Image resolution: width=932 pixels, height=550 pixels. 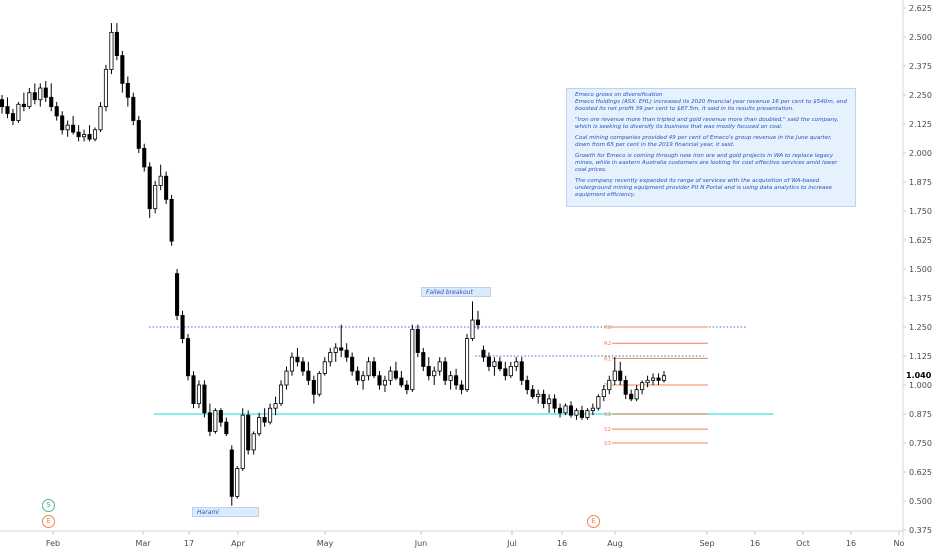 I want to click on harami-label: Harami, so click(x=225, y=512).